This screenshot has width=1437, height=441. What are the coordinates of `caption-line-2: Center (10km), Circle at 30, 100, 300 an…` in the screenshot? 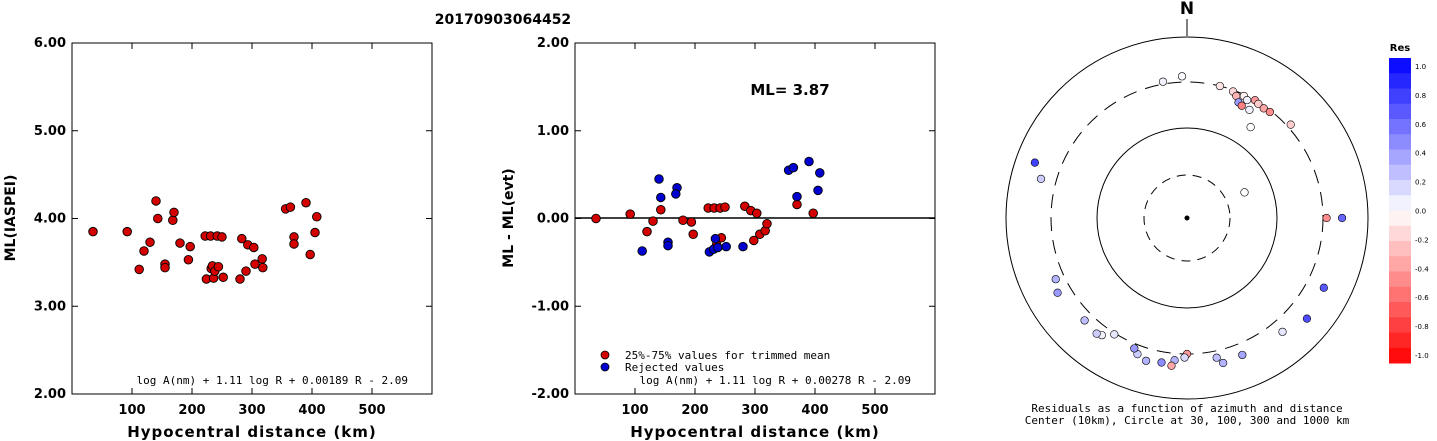 It's located at (1187, 420).